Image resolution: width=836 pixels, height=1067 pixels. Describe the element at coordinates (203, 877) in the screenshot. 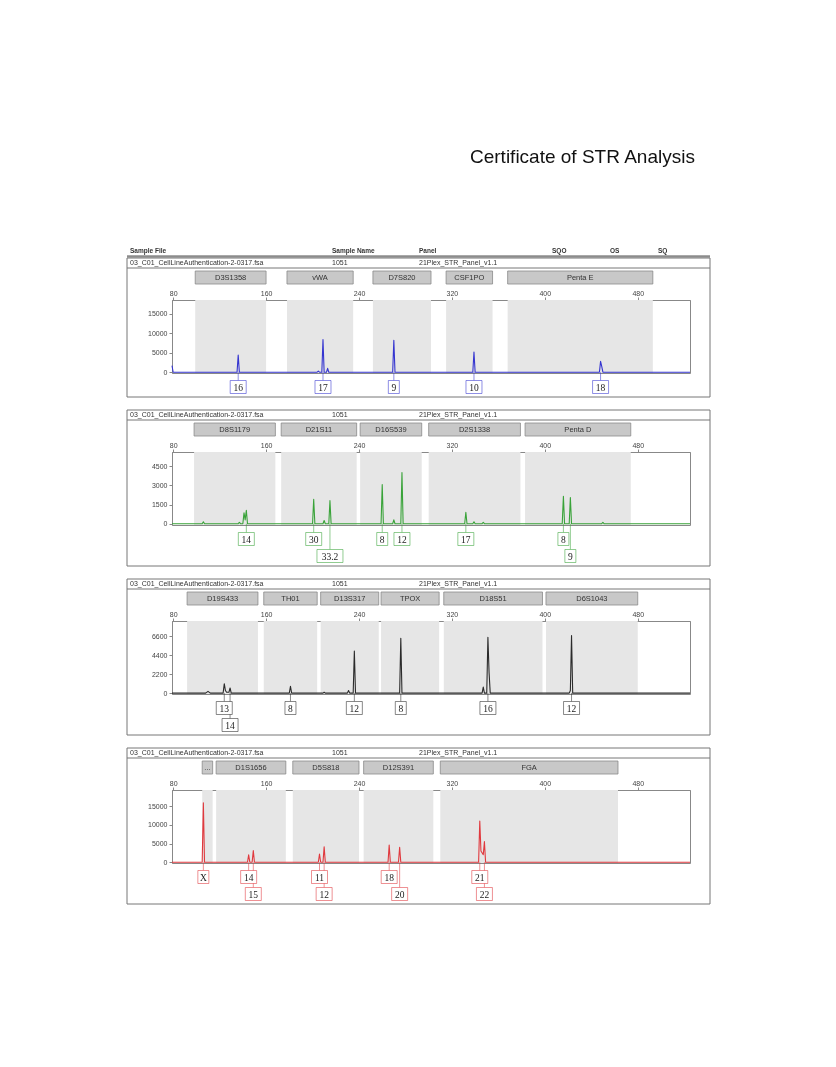

I see `annotation: X` at that location.